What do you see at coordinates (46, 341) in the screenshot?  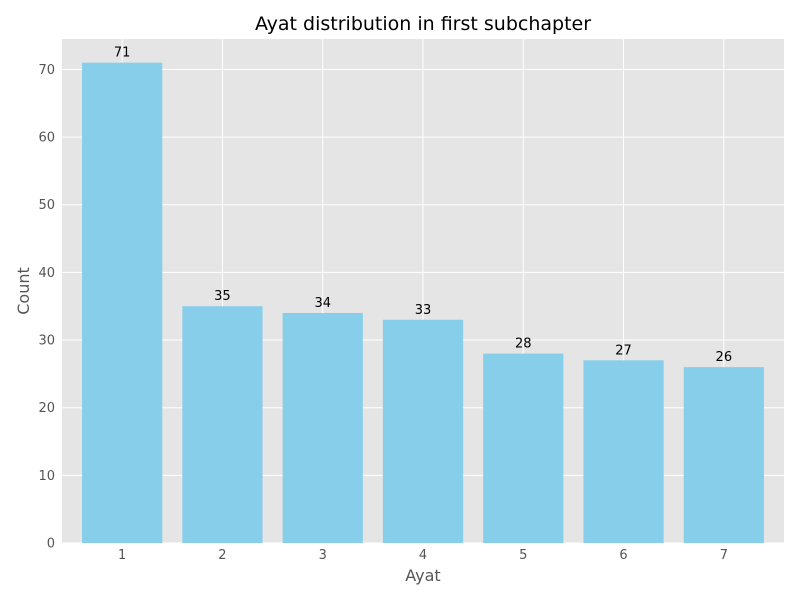 I see `y-tick-label: 30` at bounding box center [46, 341].